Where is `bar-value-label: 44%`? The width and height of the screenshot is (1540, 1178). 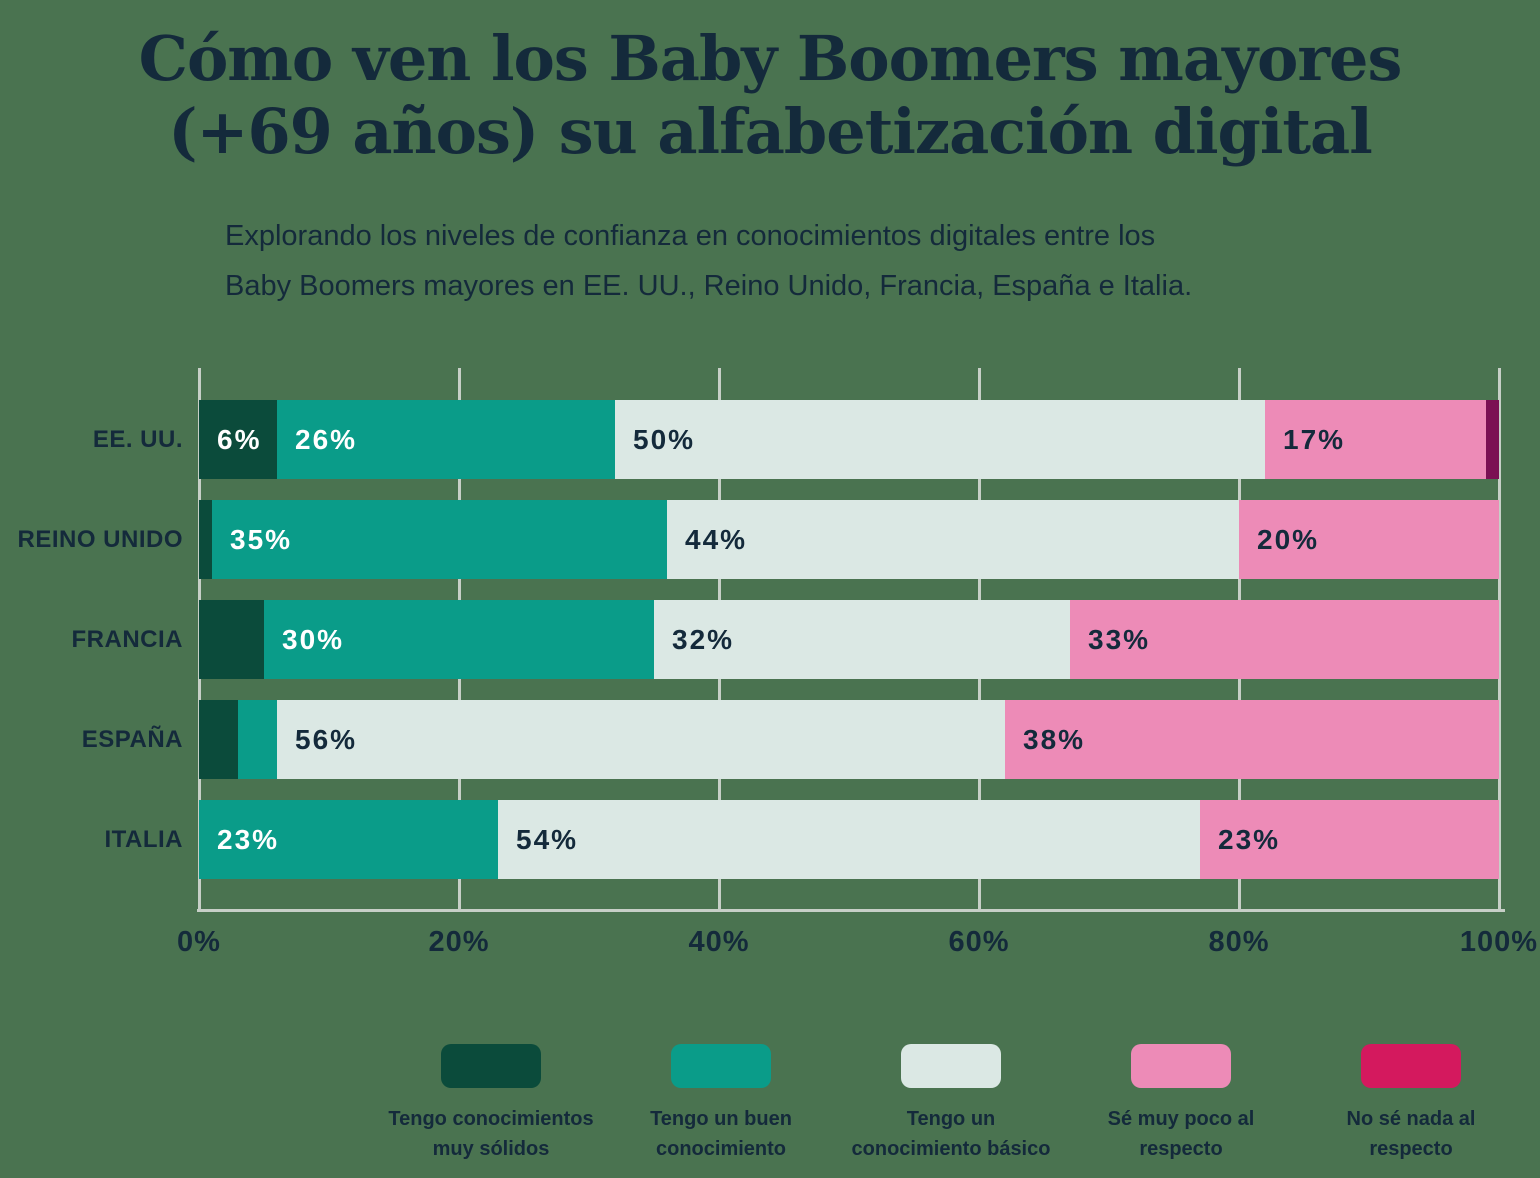 bar-value-label: 44% is located at coordinates (716, 539).